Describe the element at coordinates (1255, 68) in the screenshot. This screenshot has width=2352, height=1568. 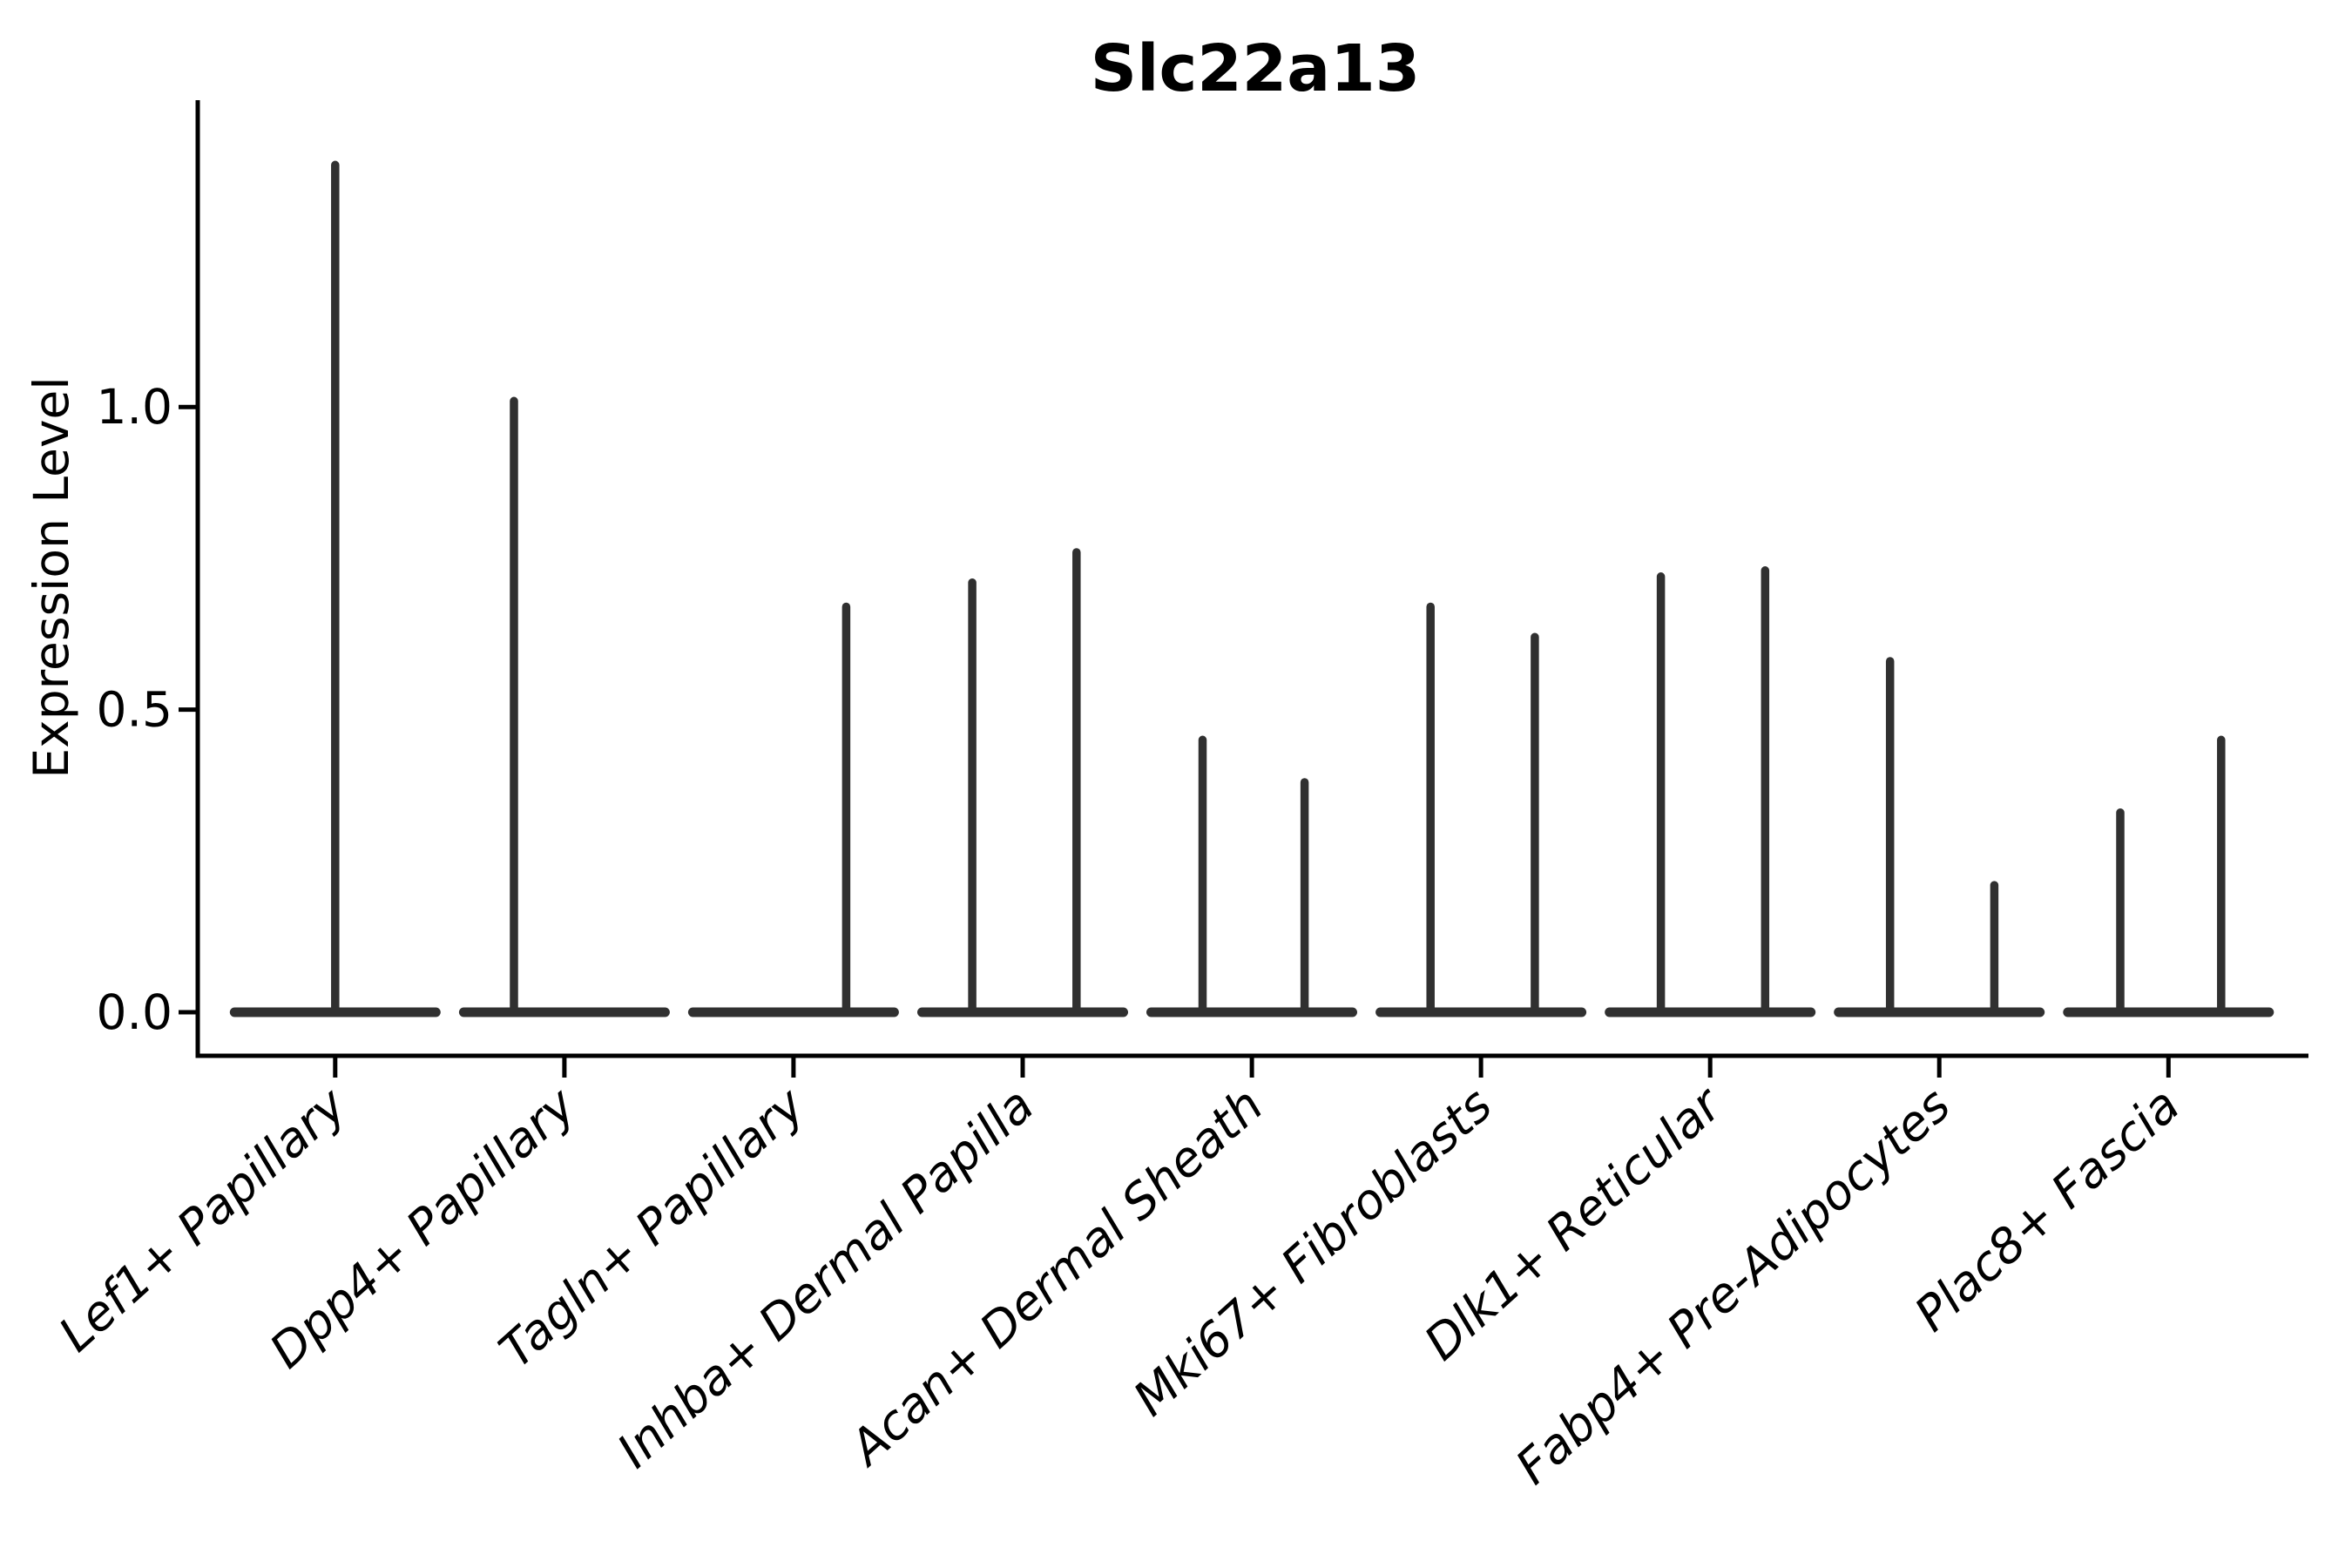
I see `chart-title: Slc22a13` at that location.